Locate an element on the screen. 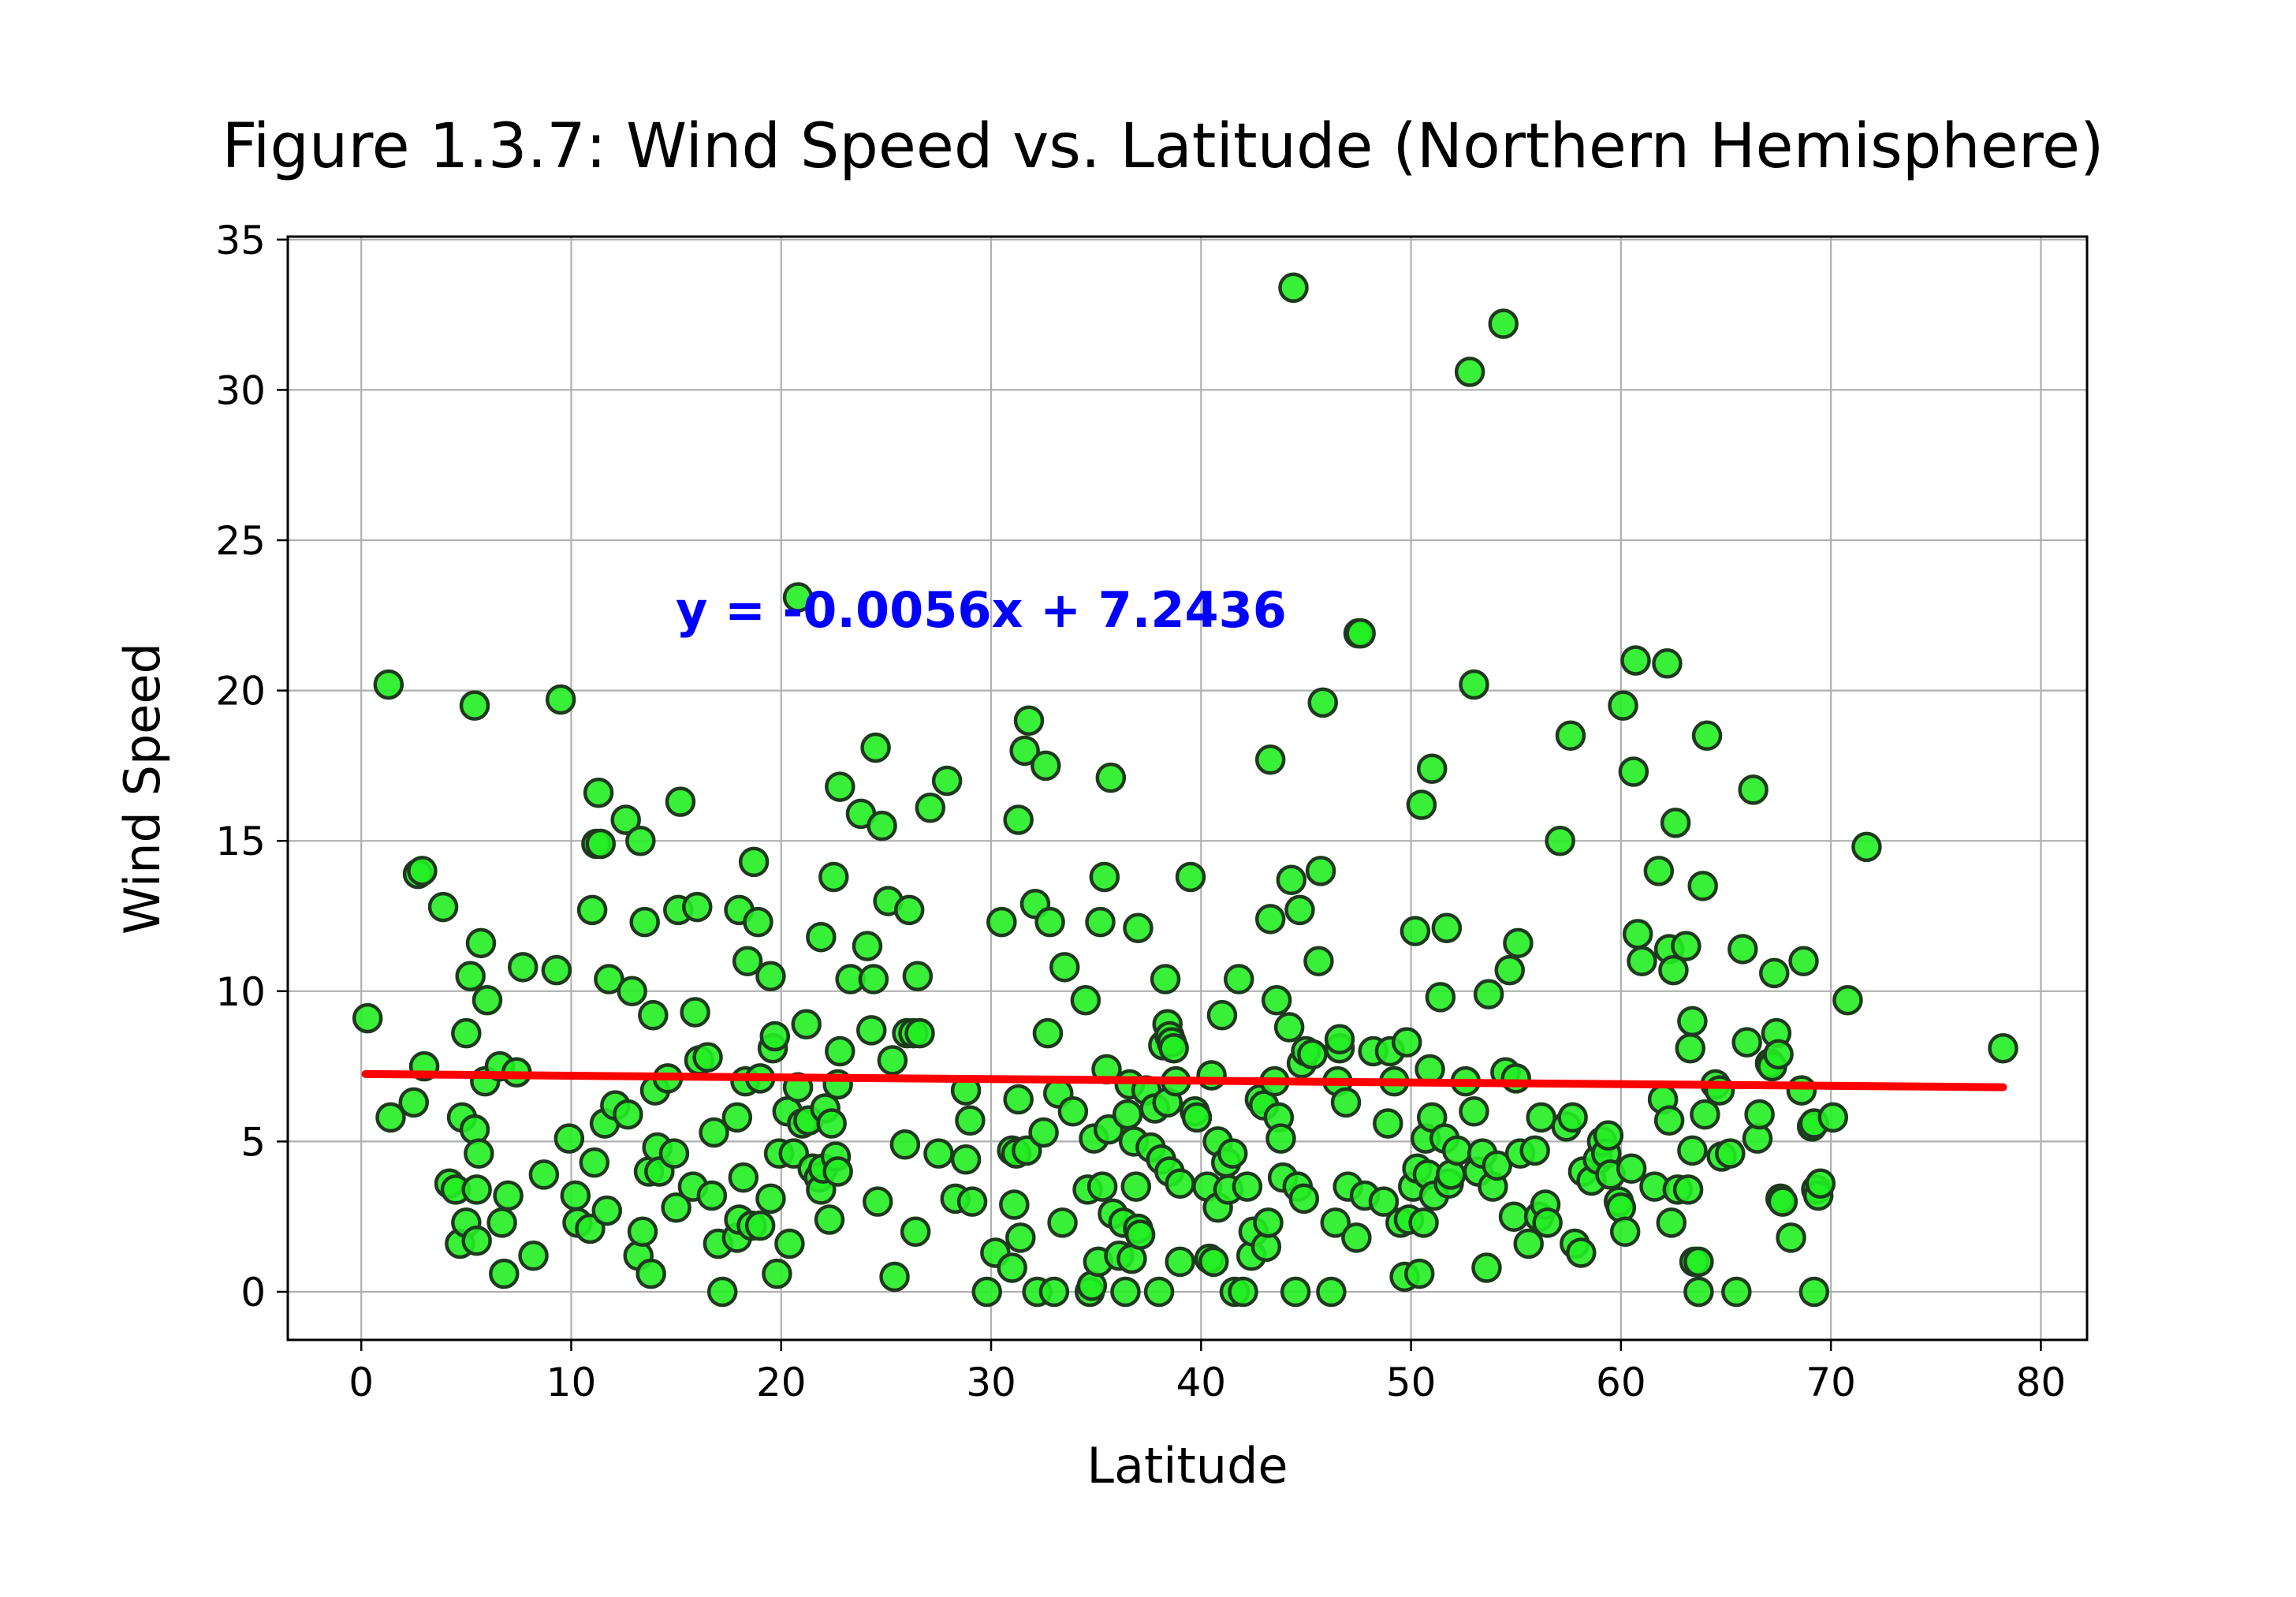  x-tick-label: 40 is located at coordinates (1201, 1382).